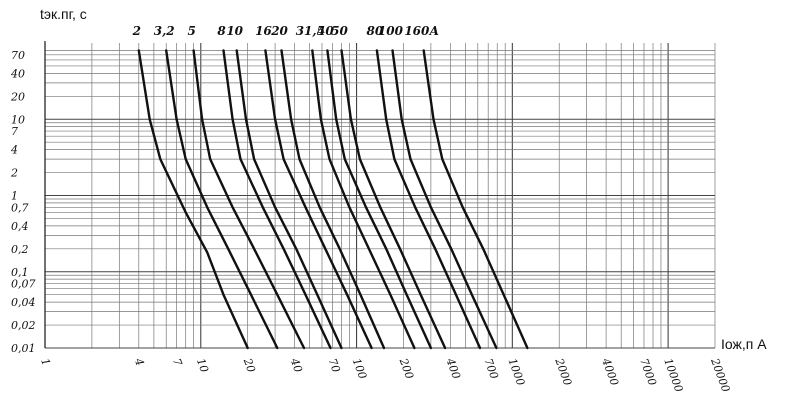 The width and height of the screenshot is (787, 401). I want to click on y-tick-label: 0,1, so click(20, 272).